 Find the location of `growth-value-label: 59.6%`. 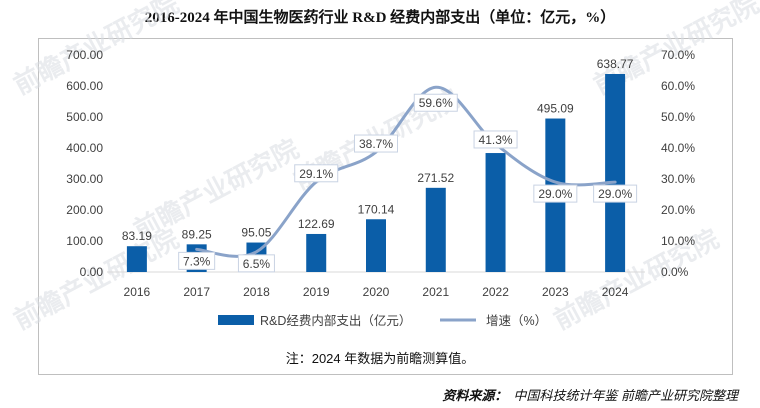

growth-value-label: 59.6% is located at coordinates (436, 103).